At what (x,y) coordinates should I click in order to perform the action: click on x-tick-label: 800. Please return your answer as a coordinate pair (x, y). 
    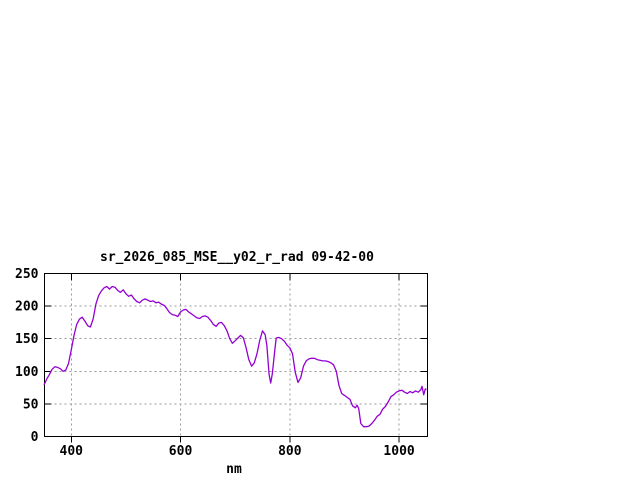
    Looking at the image, I should click on (290, 451).